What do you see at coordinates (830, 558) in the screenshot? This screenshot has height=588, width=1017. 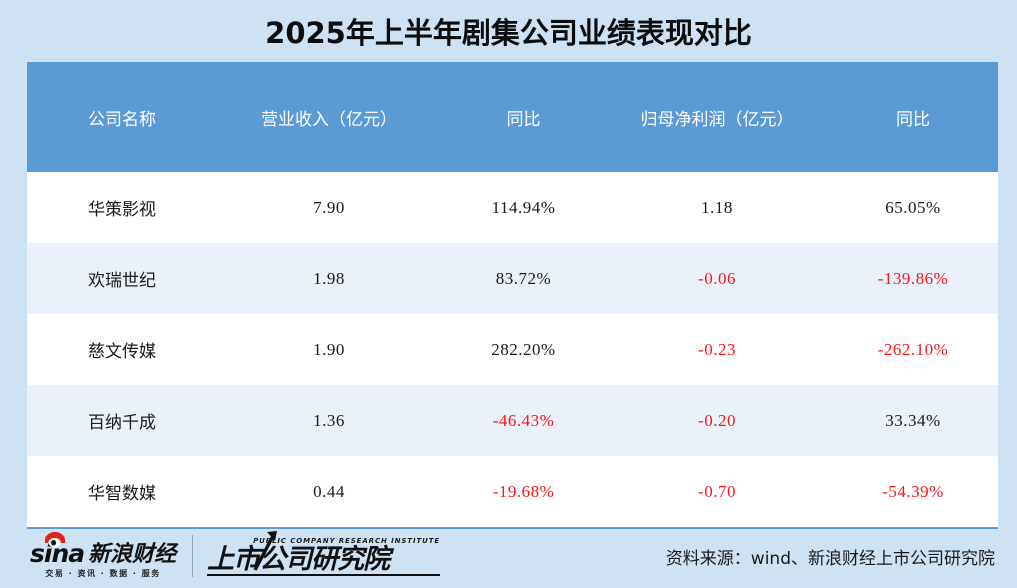 I see `source-attribution: 资料来源：wind、新浪财经上市公司研究院` at bounding box center [830, 558].